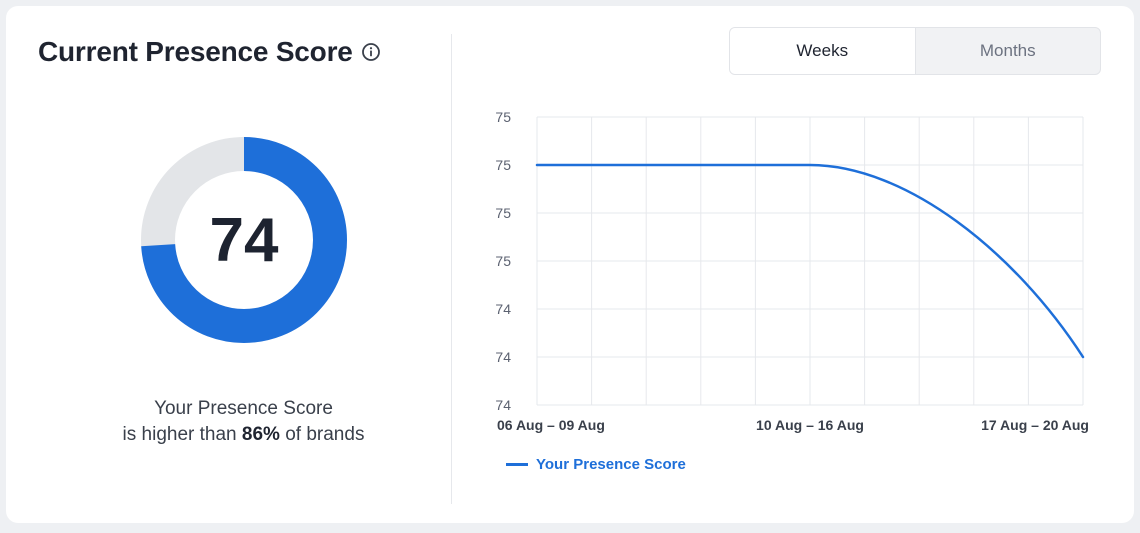 Image resolution: width=1140 pixels, height=533 pixels. Describe the element at coordinates (179, 434) in the screenshot. I see `caption-prefix: is higher than` at that location.